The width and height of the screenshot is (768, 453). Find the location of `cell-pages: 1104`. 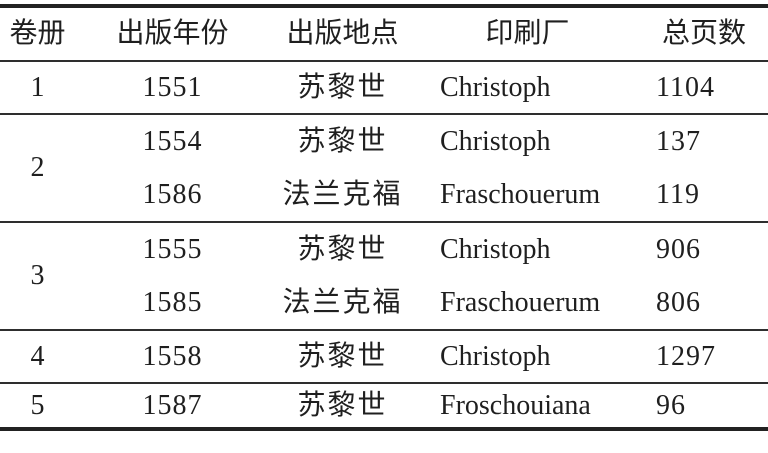

cell-pages: 1104 is located at coordinates (685, 87).